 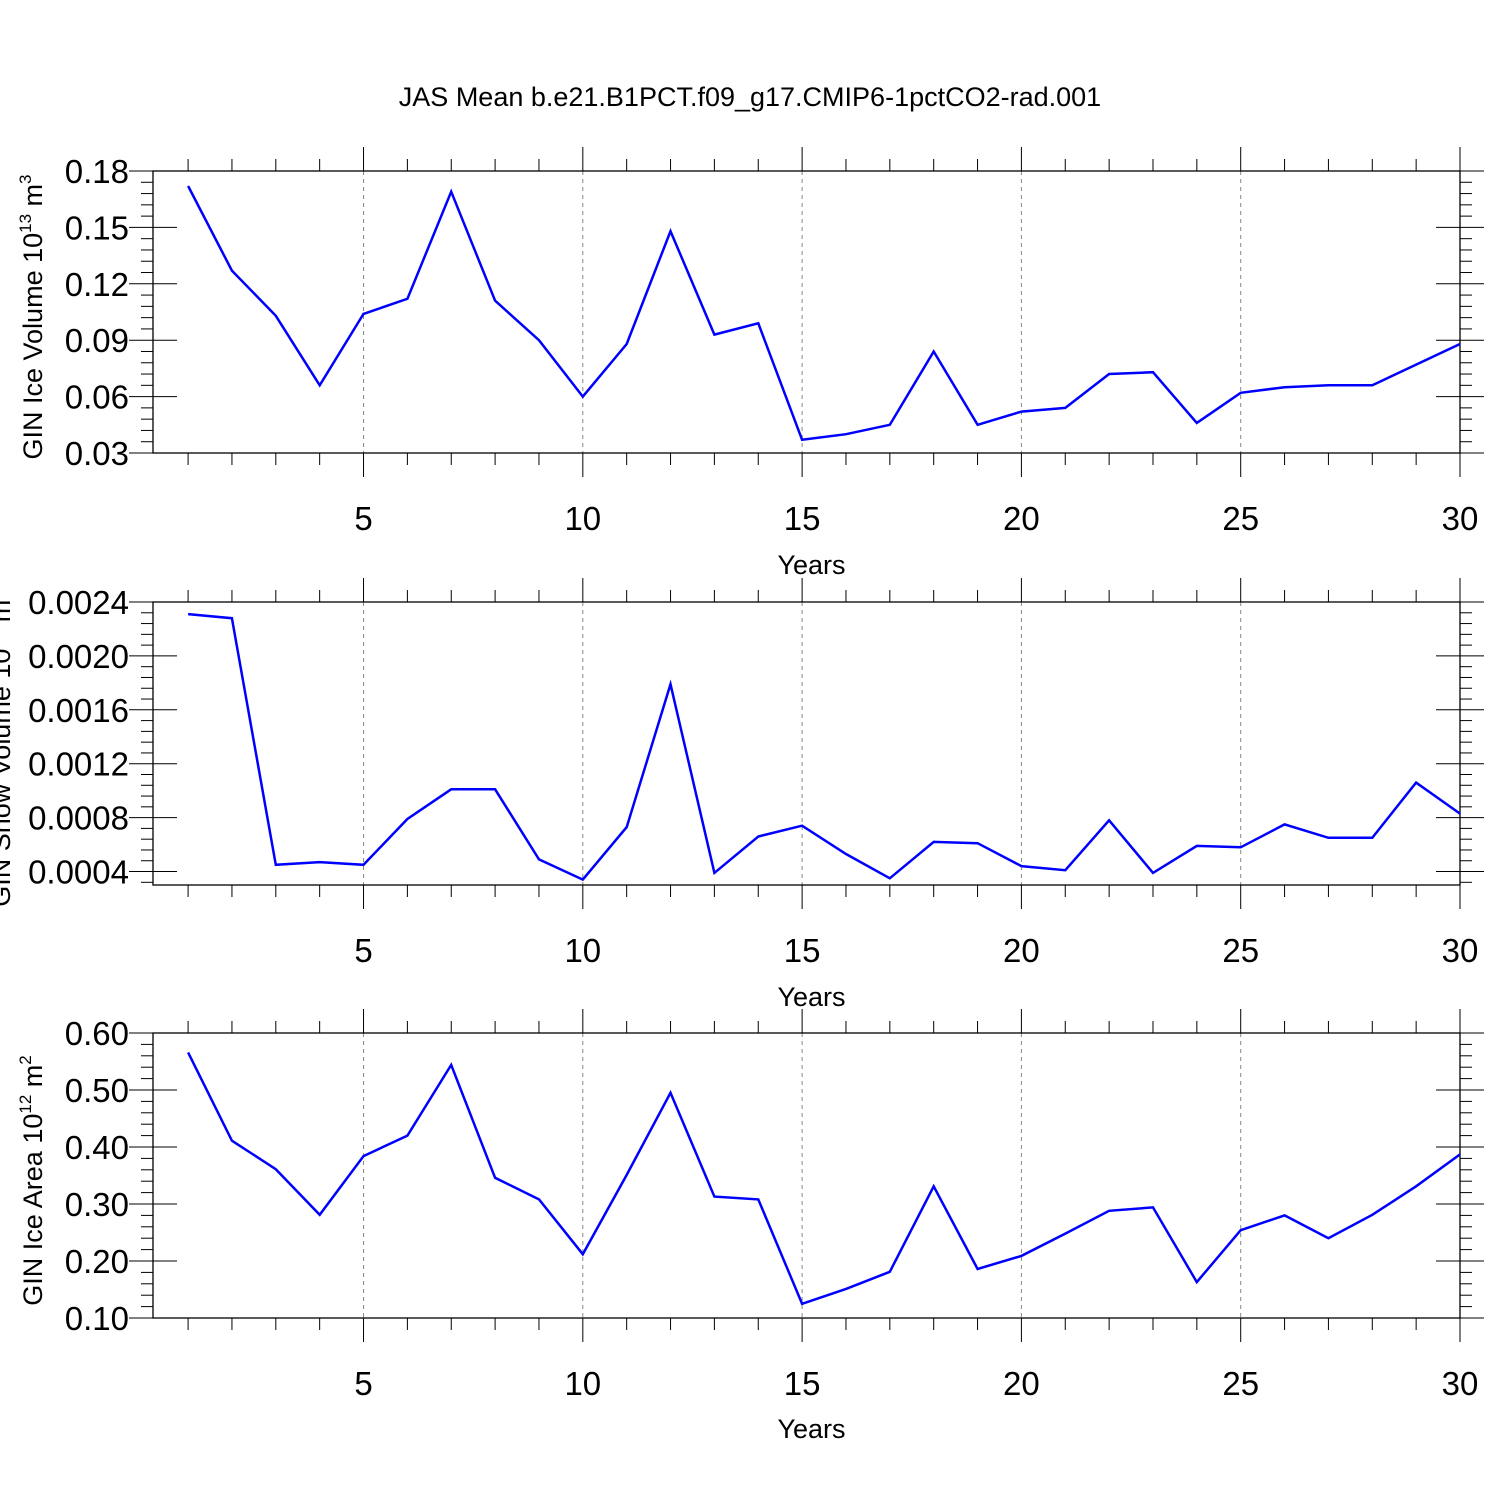 I want to click on y-tick-label: 0.15, so click(x=97, y=227).